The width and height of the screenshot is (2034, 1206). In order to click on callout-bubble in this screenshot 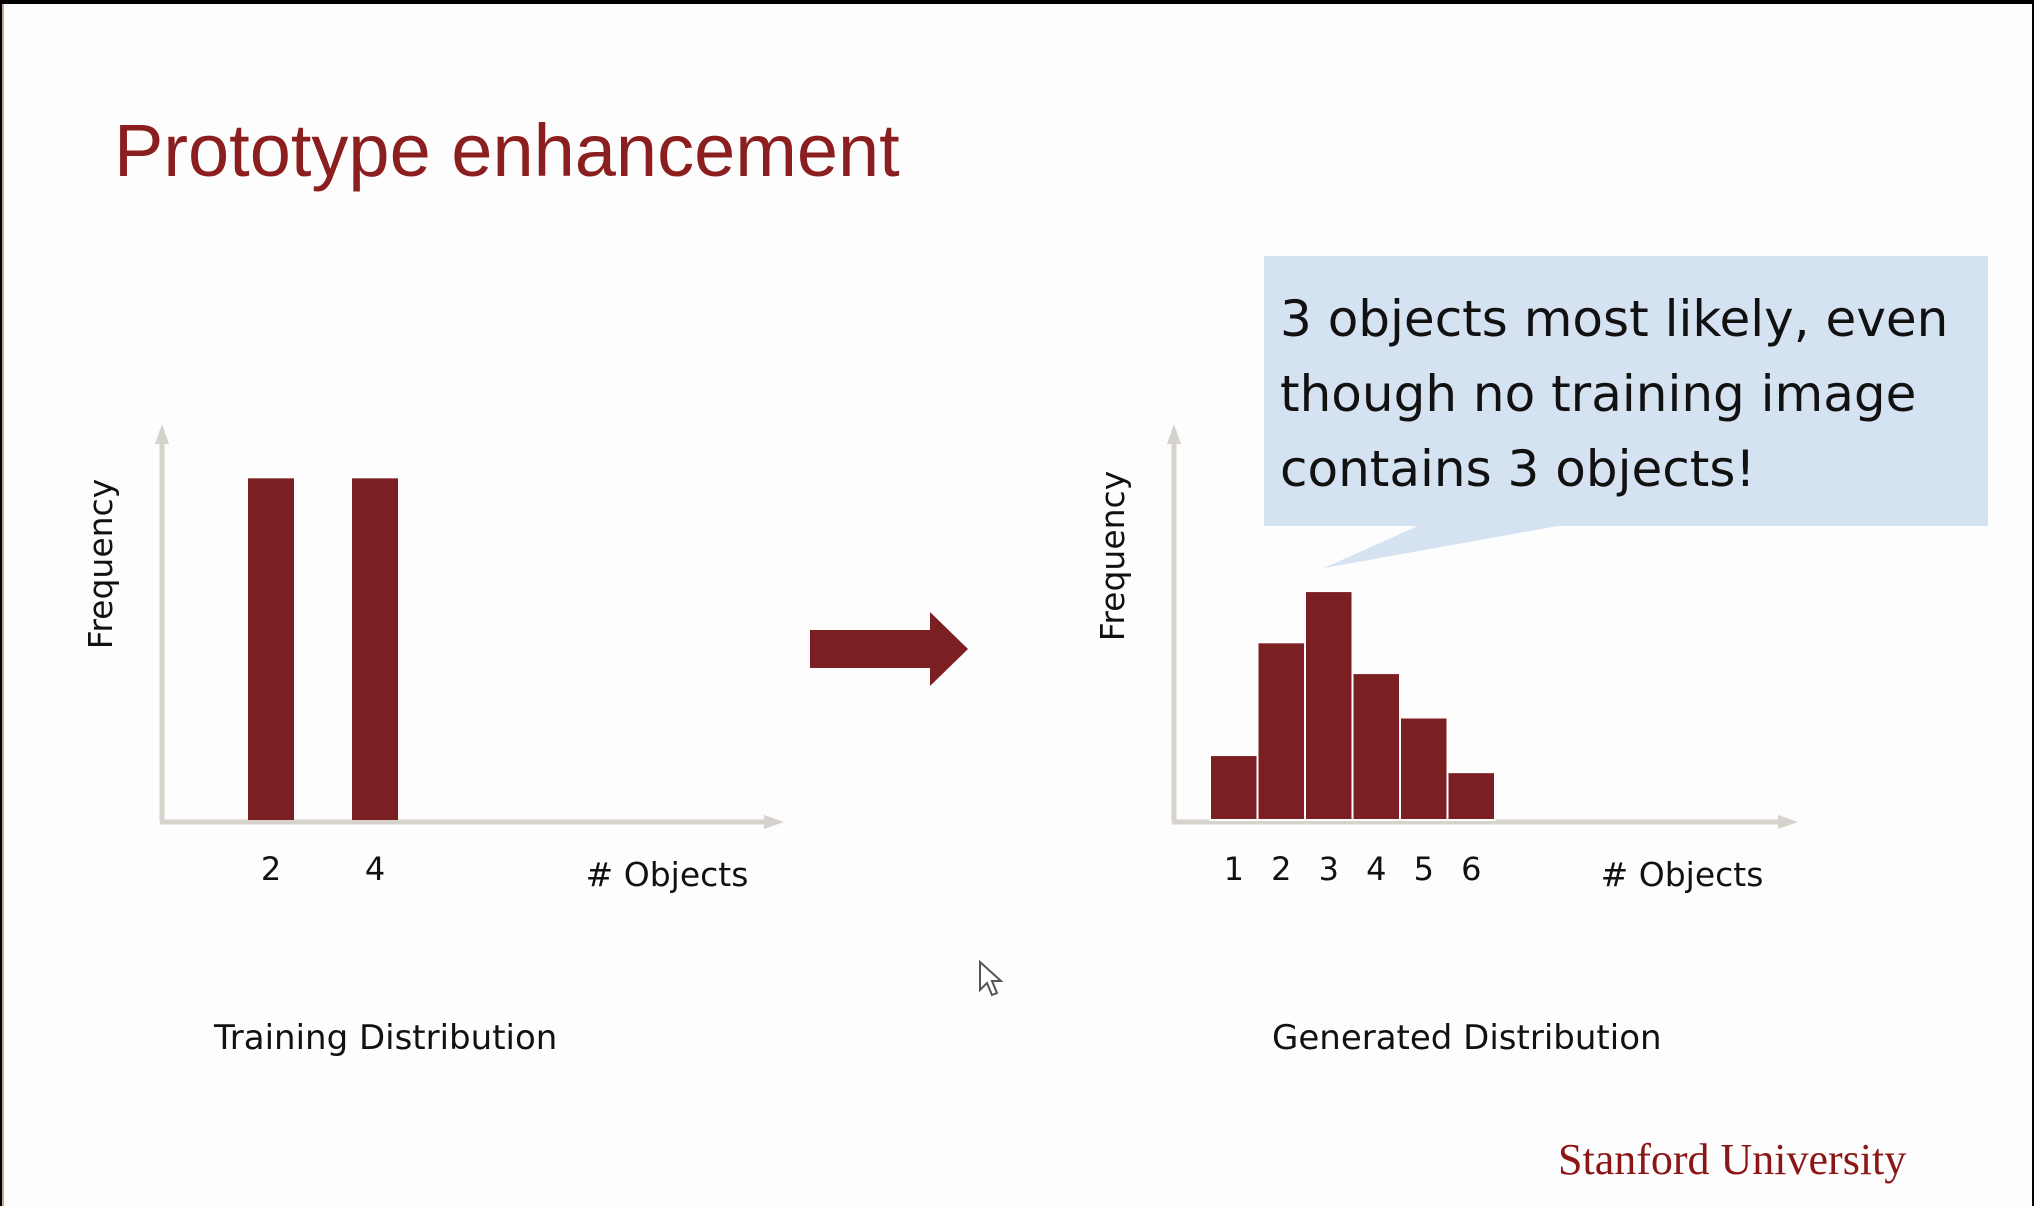, I will do `click(1626, 412)`.